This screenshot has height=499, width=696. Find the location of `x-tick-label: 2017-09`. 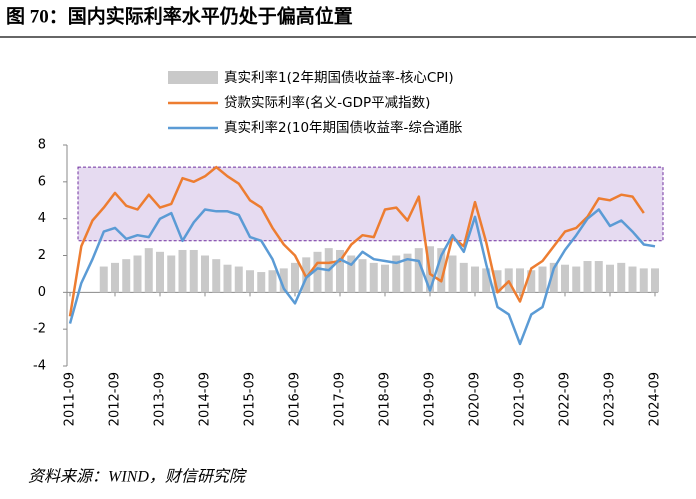

x-tick-label: 2017-09 is located at coordinates (340, 399).